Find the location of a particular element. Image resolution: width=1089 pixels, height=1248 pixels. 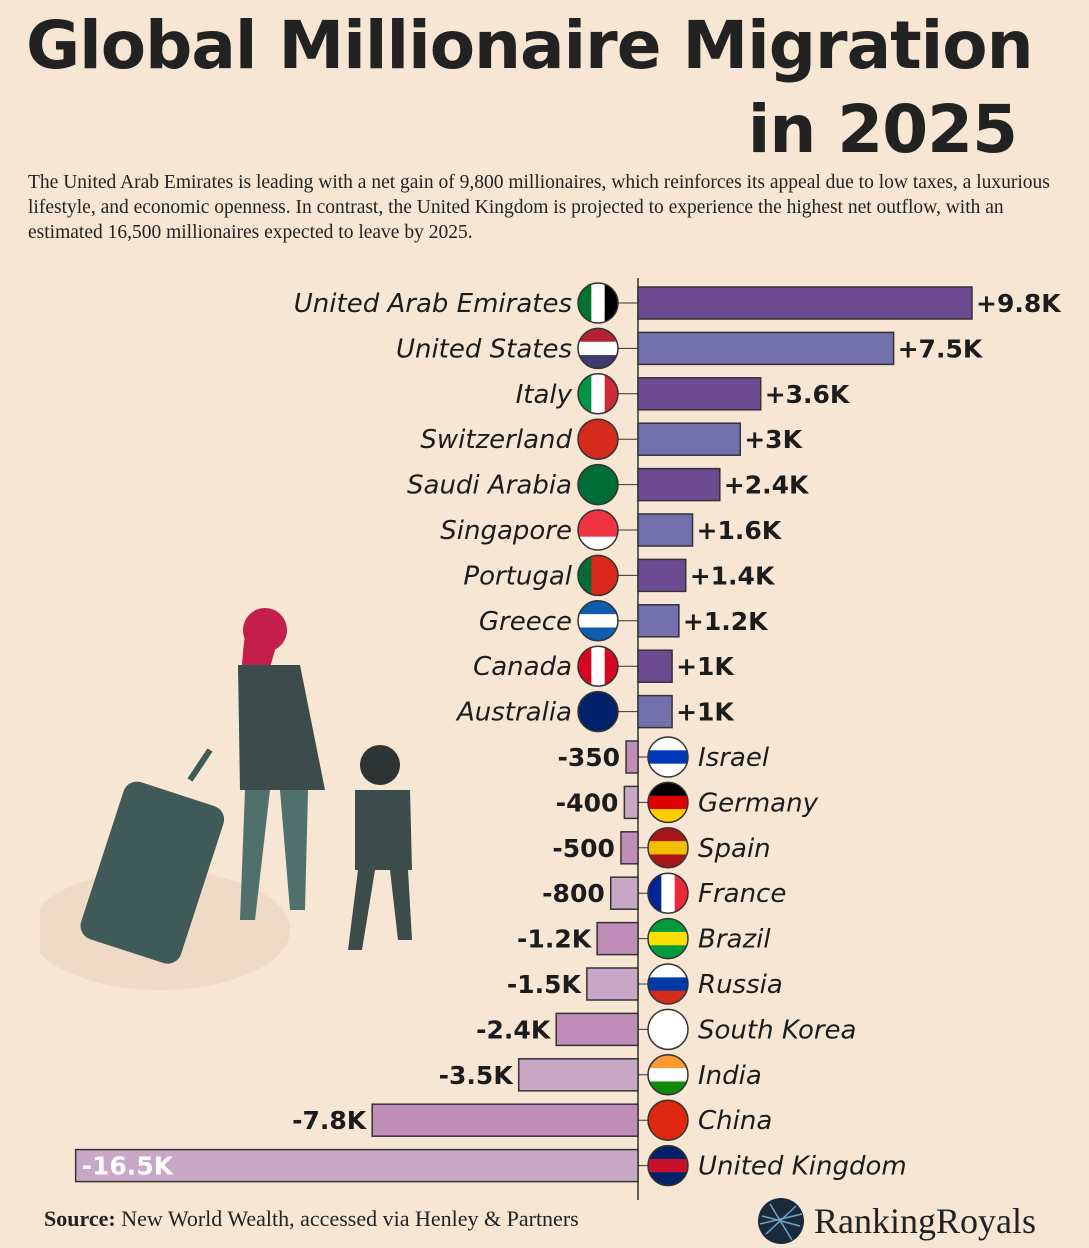

country-label: Israel is located at coordinates (734, 758).